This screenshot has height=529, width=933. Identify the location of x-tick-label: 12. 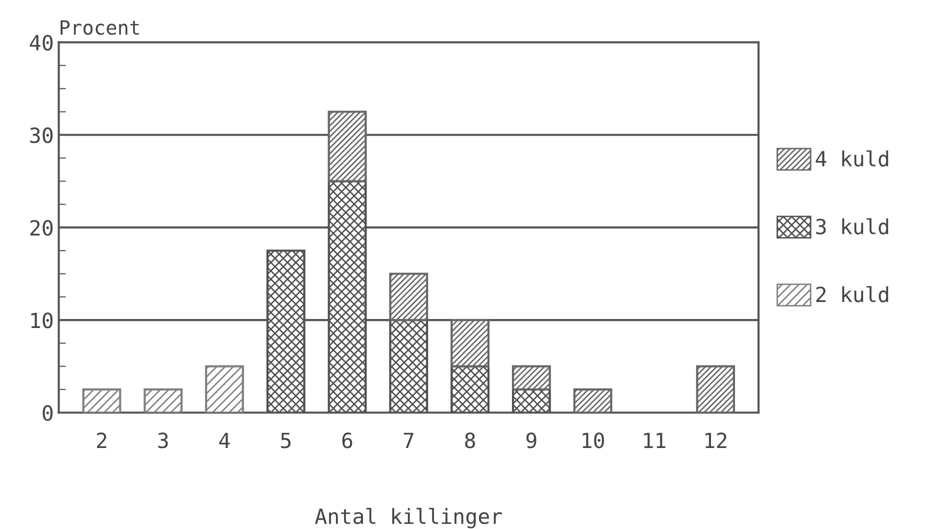
(716, 440).